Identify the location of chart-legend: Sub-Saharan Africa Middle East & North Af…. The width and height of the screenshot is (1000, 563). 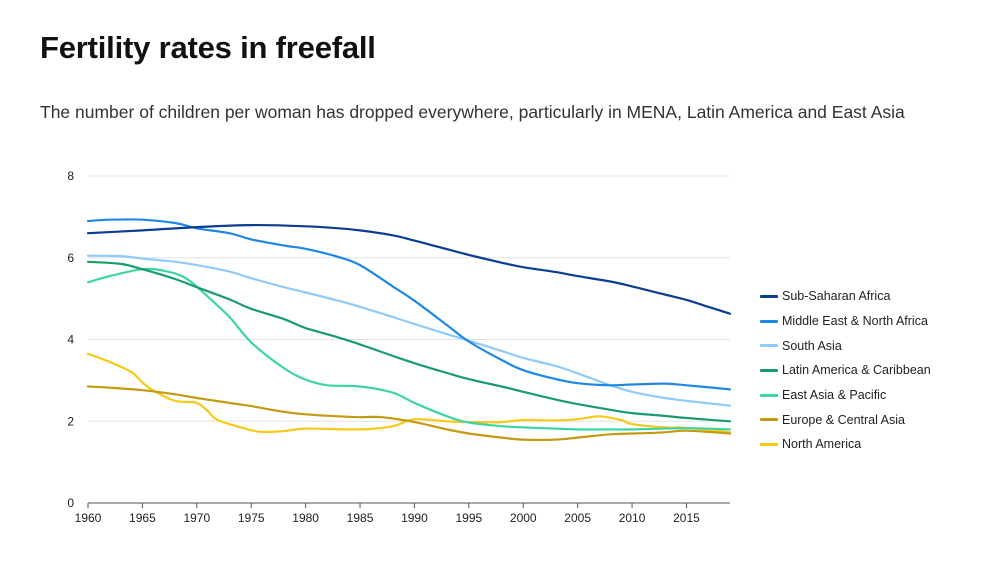
(845, 370).